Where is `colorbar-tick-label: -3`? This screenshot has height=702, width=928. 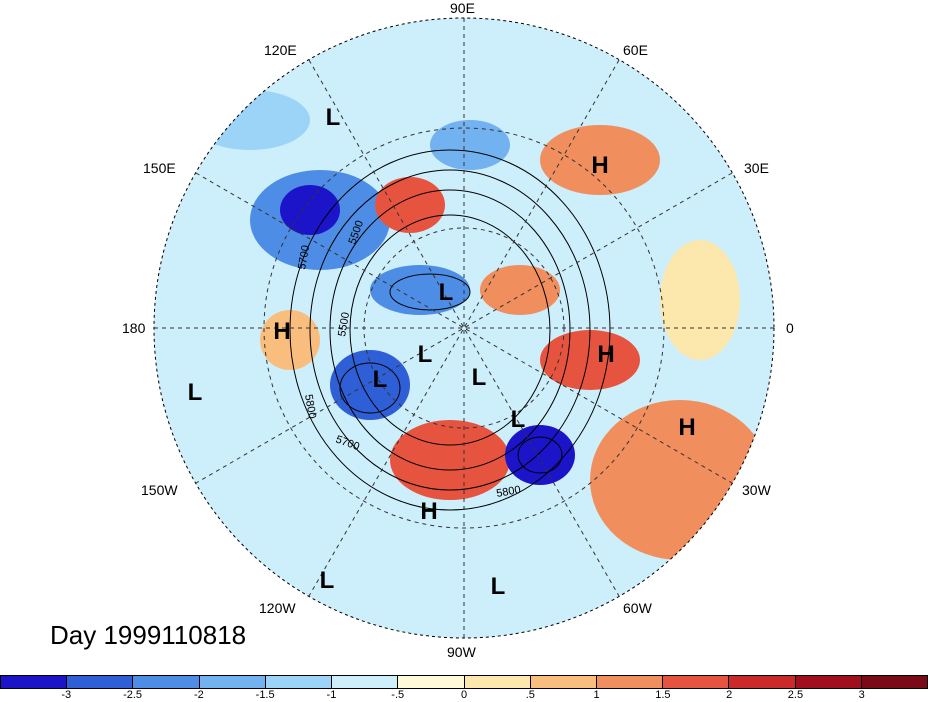
colorbar-tick-label: -3 is located at coordinates (66, 695).